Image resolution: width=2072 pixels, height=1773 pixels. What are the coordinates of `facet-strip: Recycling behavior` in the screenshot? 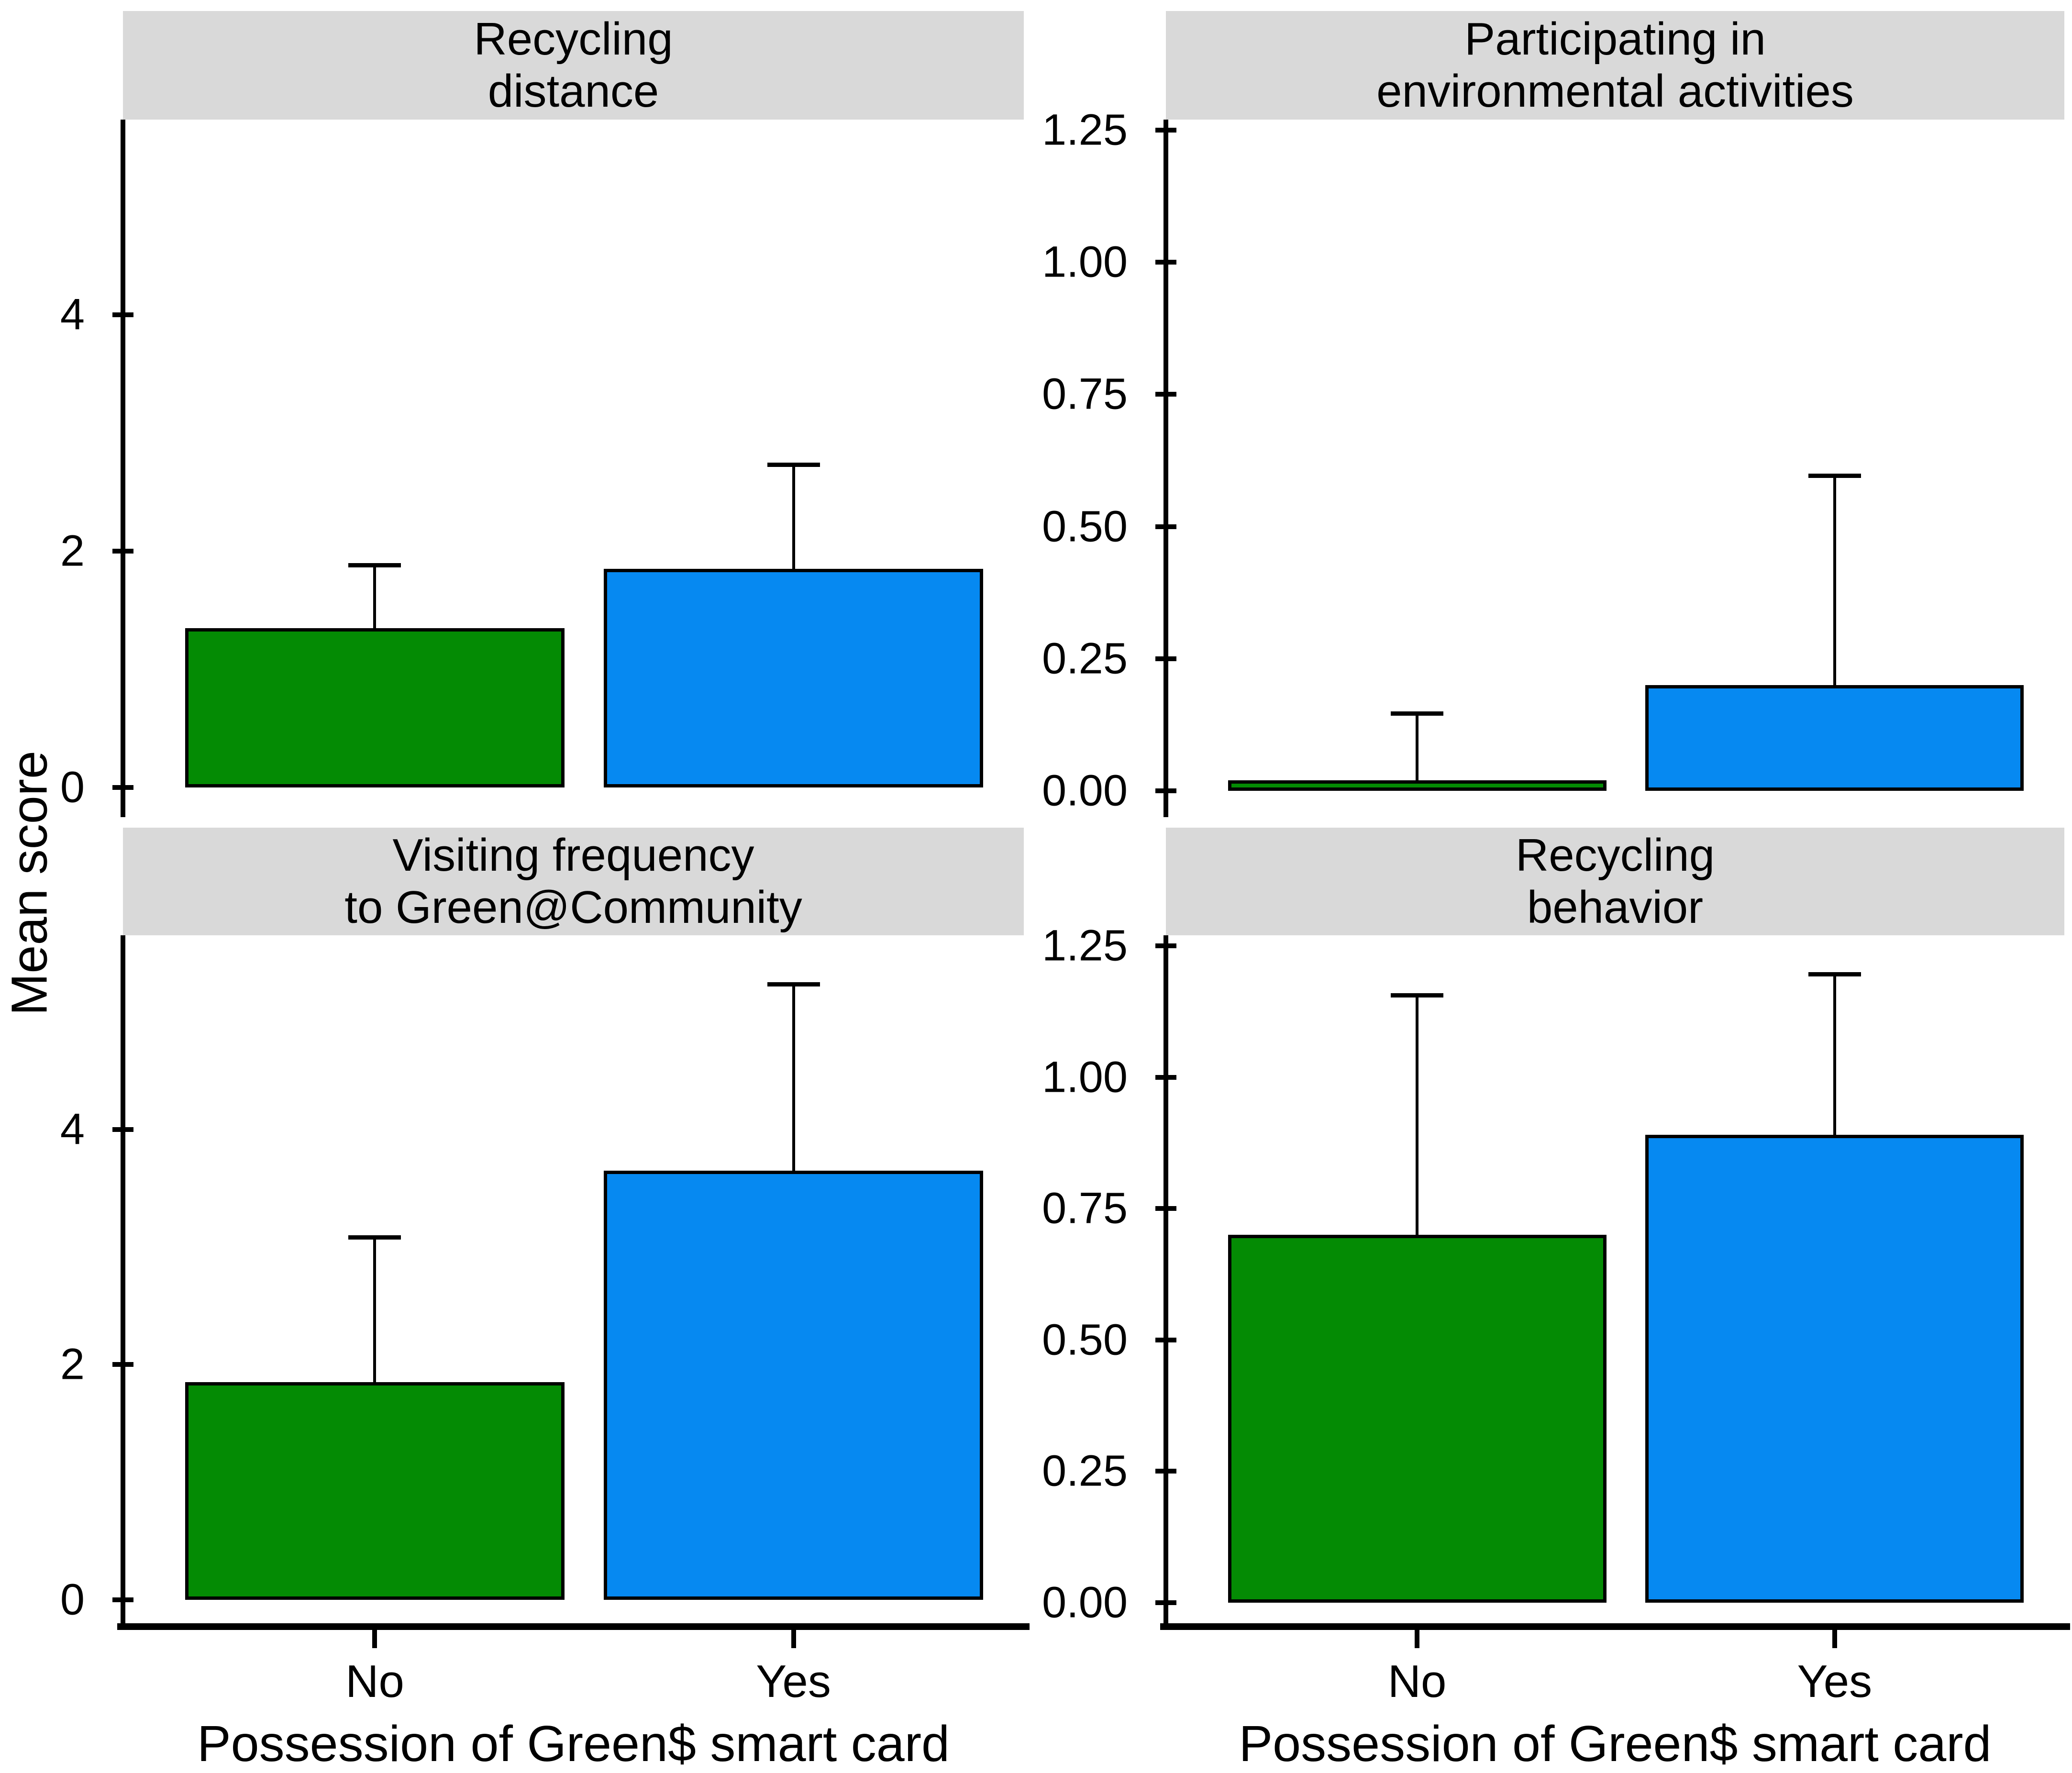 It's located at (1615, 881).